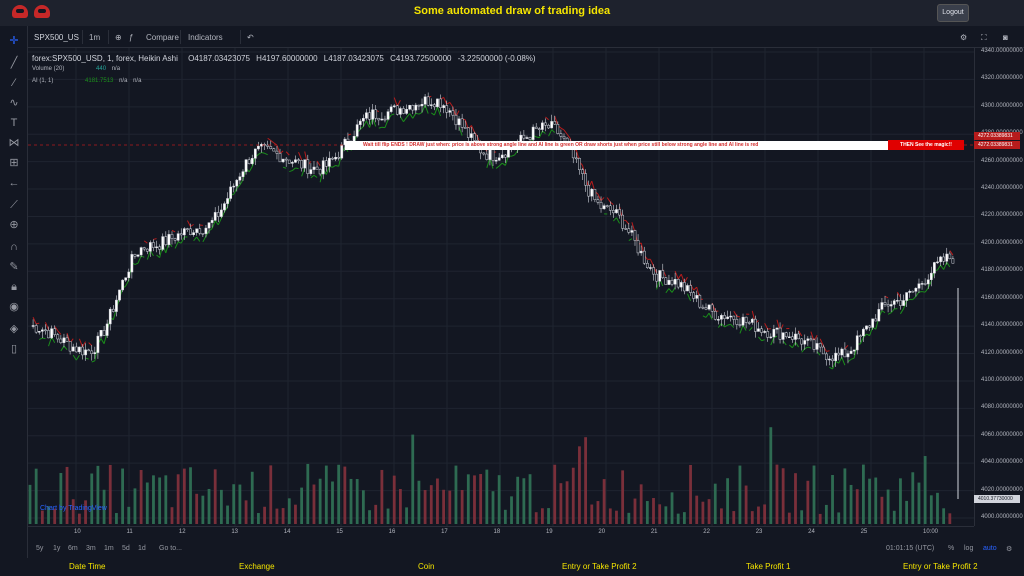  I want to click on compare-button: Compare, so click(162, 37).